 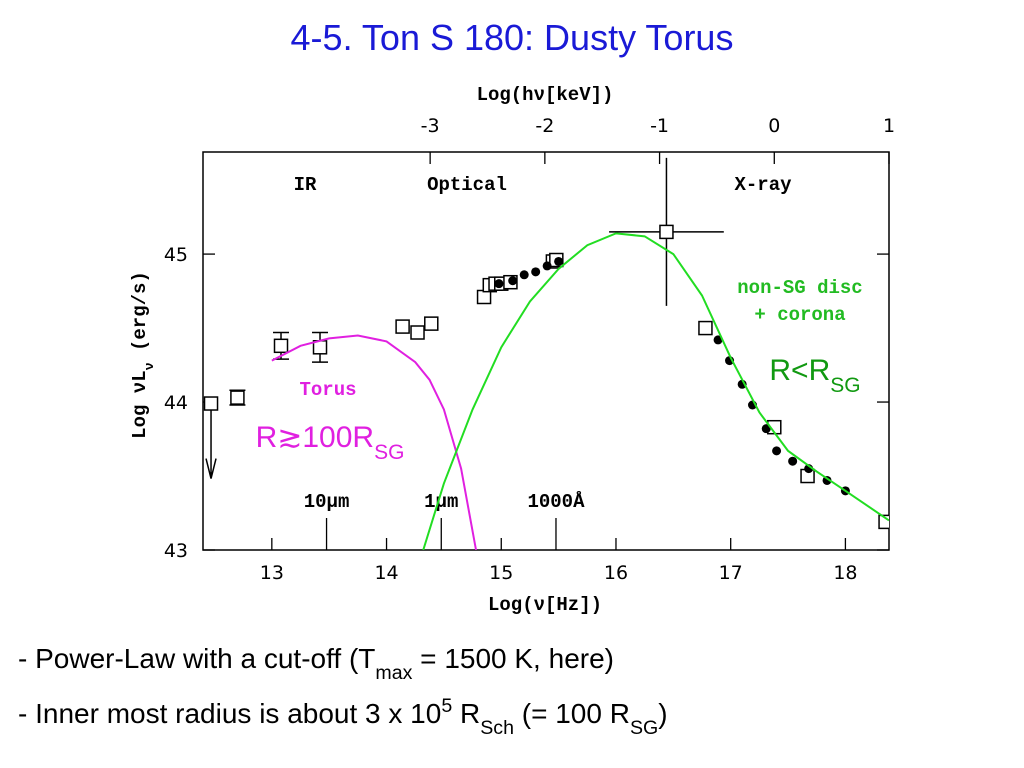 I want to click on annotation: X-ray, so click(x=763, y=185).